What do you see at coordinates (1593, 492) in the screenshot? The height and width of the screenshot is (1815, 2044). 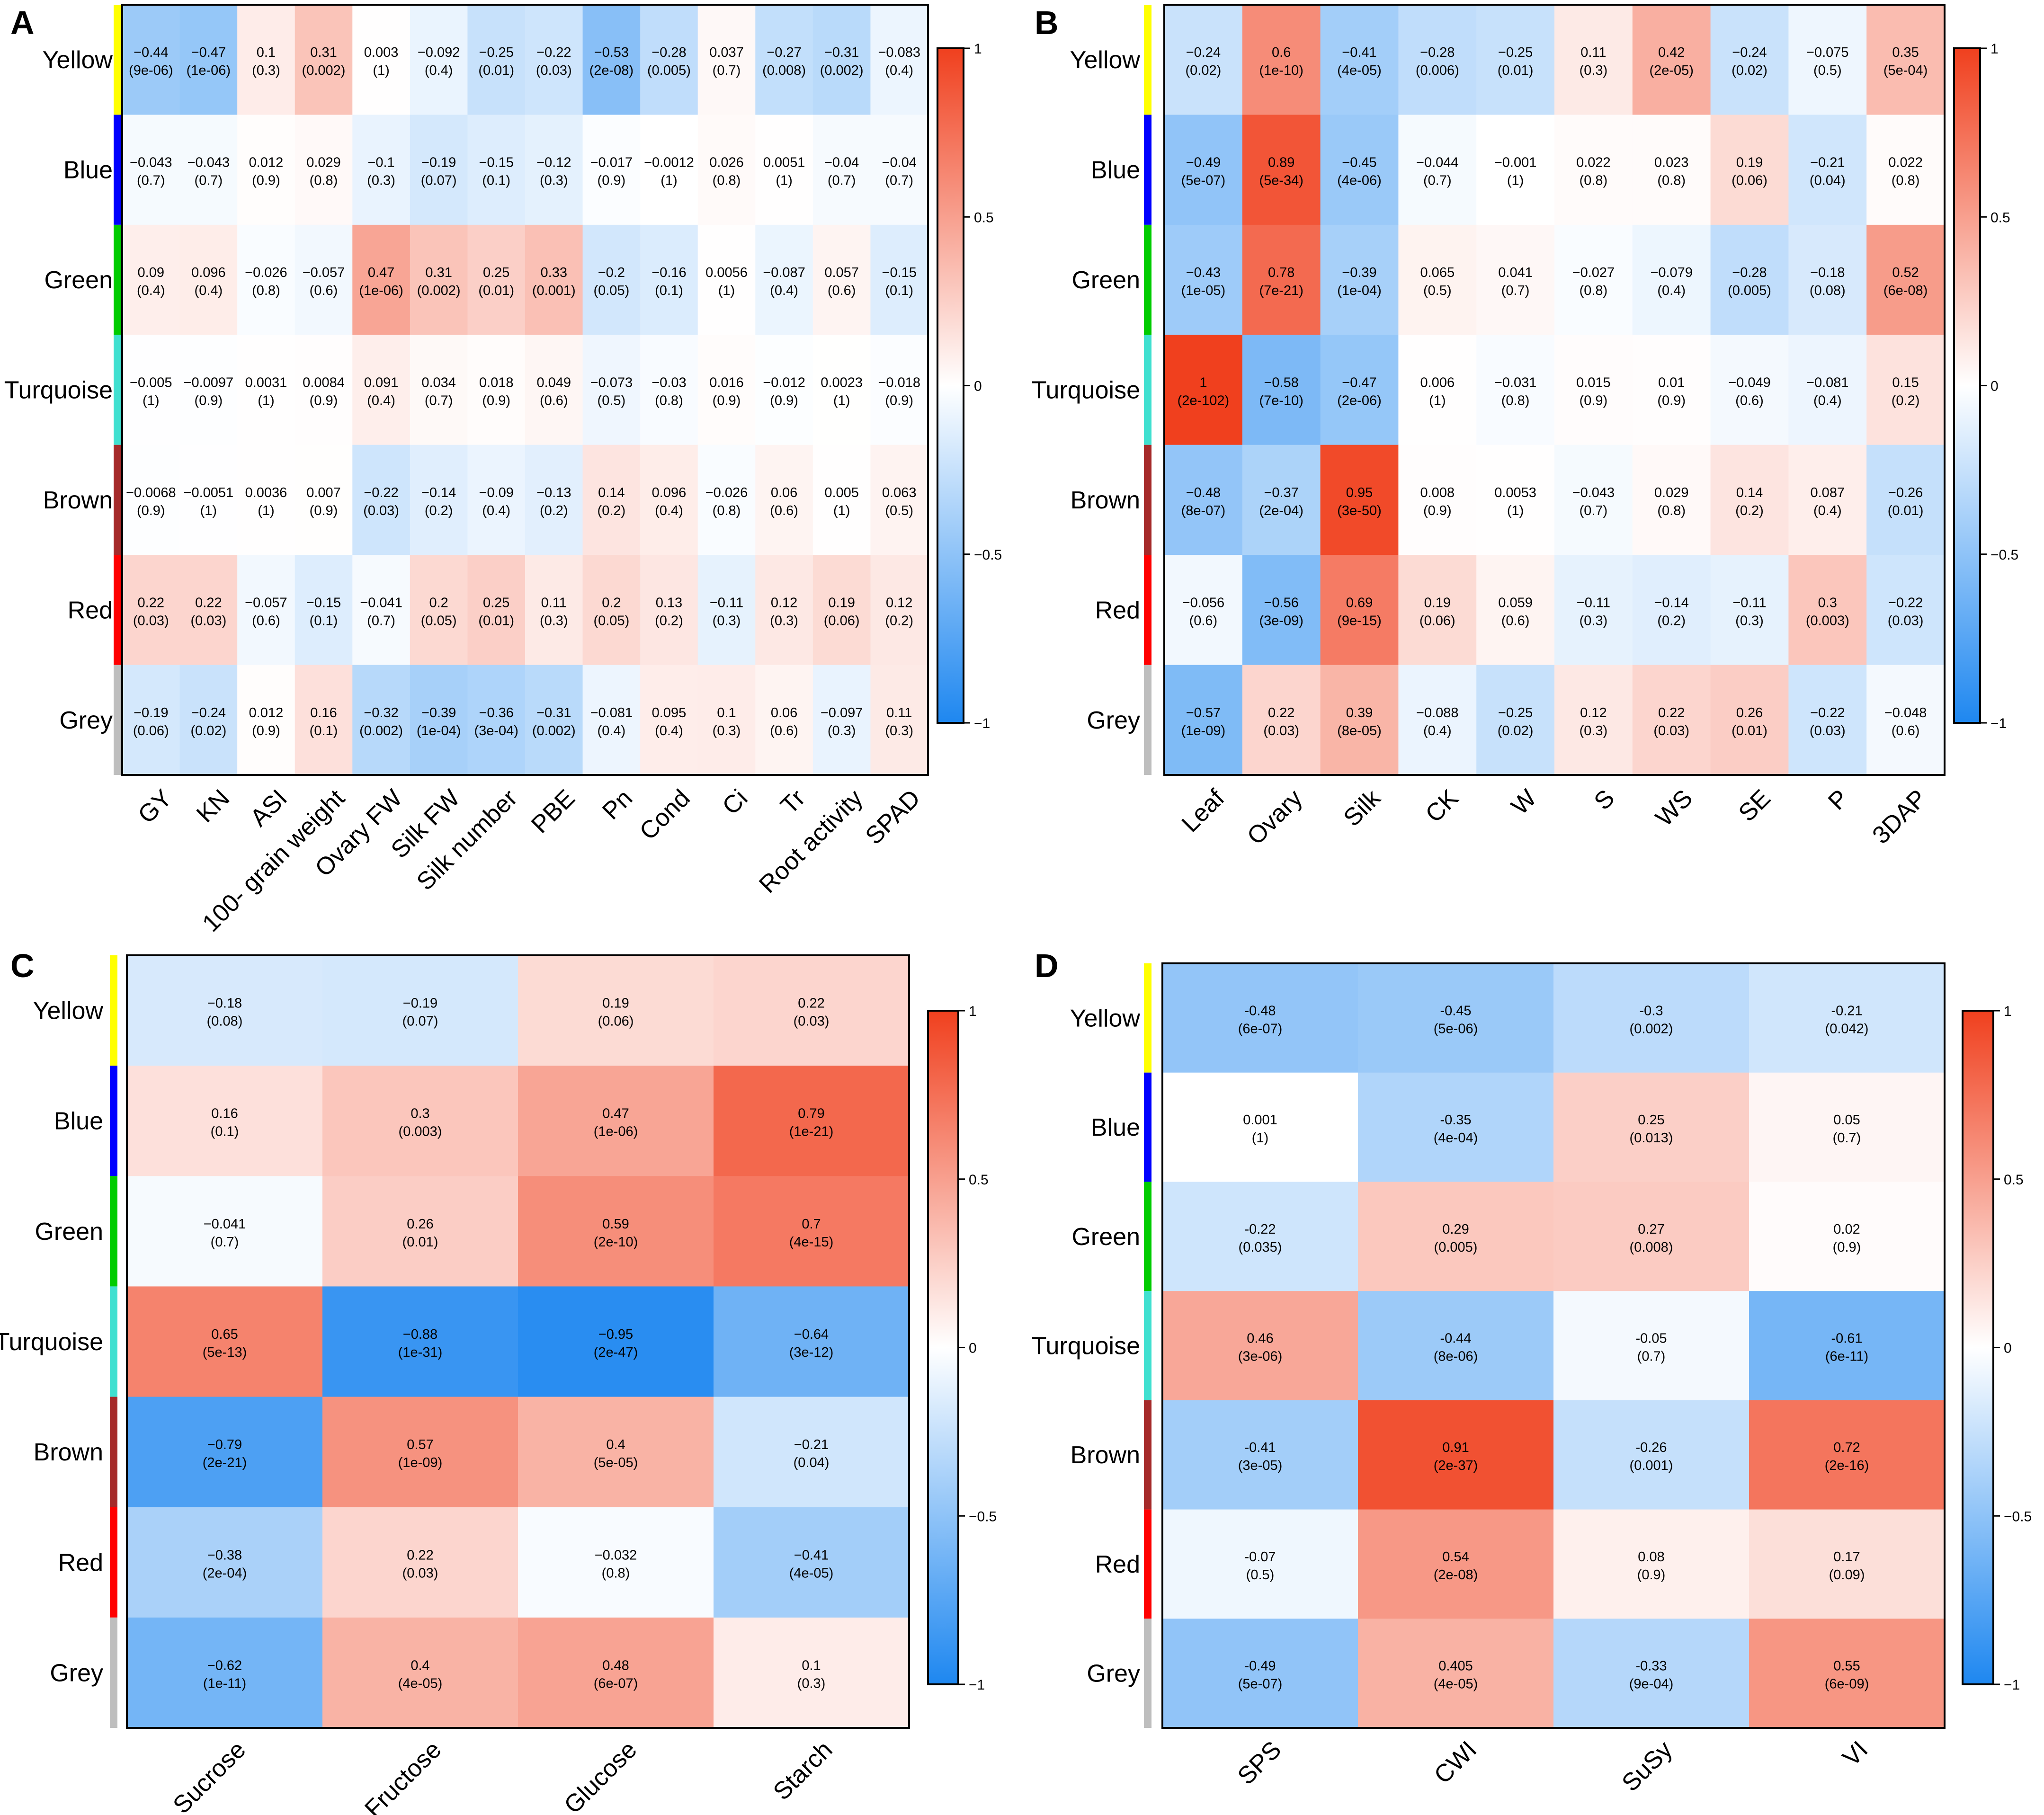 I see `cell-value-label: −0.043` at bounding box center [1593, 492].